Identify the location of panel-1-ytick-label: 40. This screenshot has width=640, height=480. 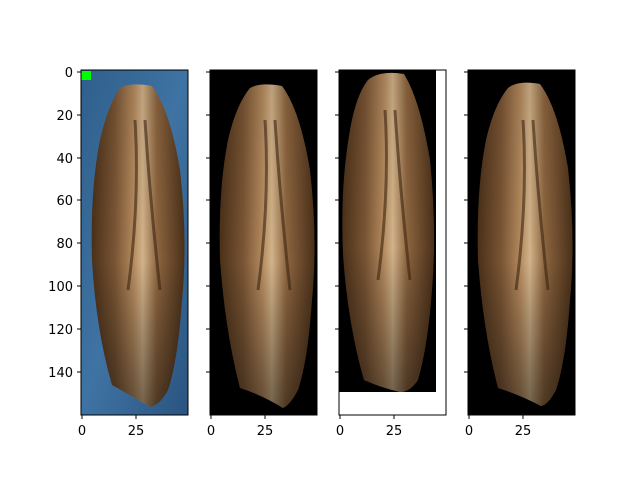
(64, 159).